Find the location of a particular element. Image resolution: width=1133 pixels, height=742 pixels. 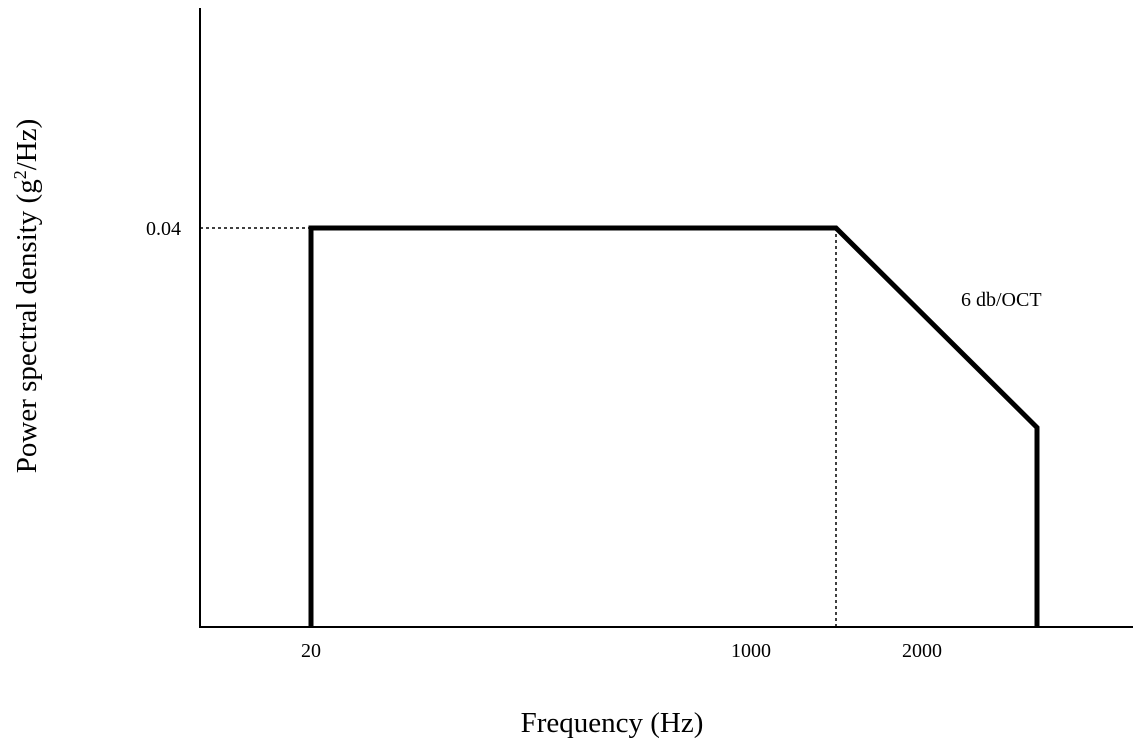

x-axis-label: Frequency (Hz) is located at coordinates (612, 723).